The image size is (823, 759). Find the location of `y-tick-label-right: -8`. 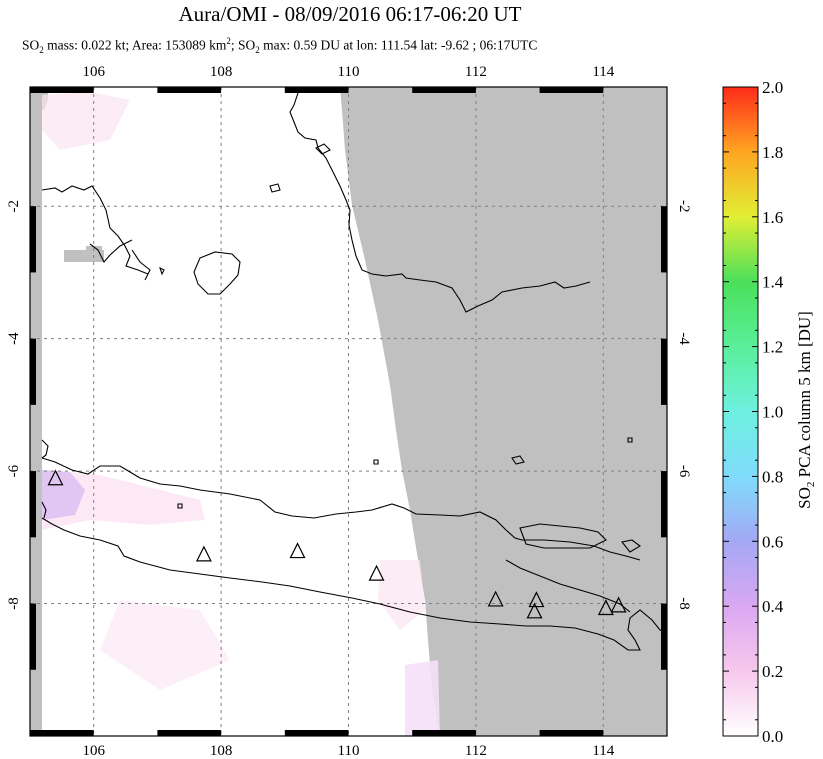

y-tick-label-right: -8 is located at coordinates (684, 603).